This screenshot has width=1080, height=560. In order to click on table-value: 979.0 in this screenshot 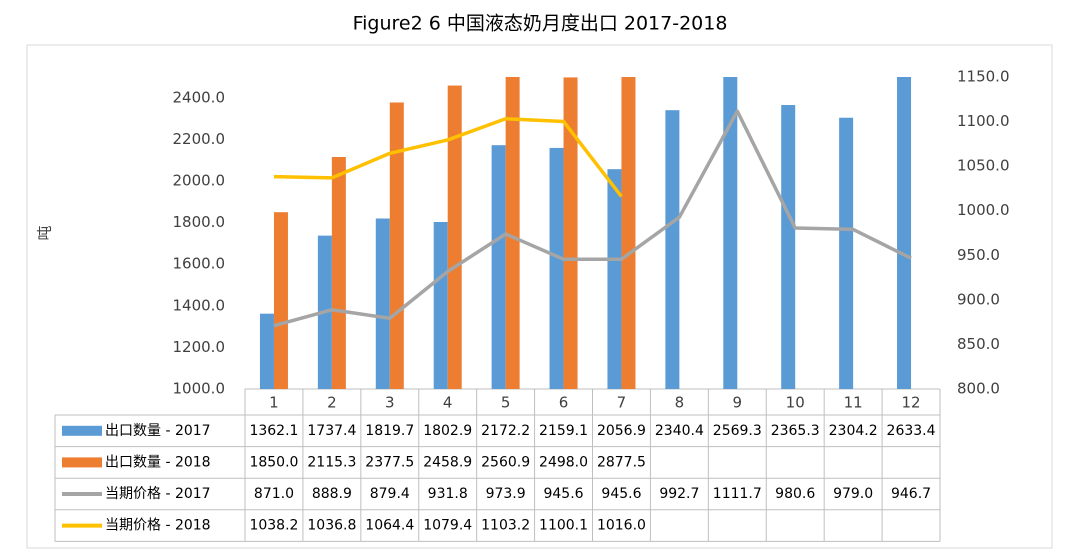, I will do `click(853, 494)`.